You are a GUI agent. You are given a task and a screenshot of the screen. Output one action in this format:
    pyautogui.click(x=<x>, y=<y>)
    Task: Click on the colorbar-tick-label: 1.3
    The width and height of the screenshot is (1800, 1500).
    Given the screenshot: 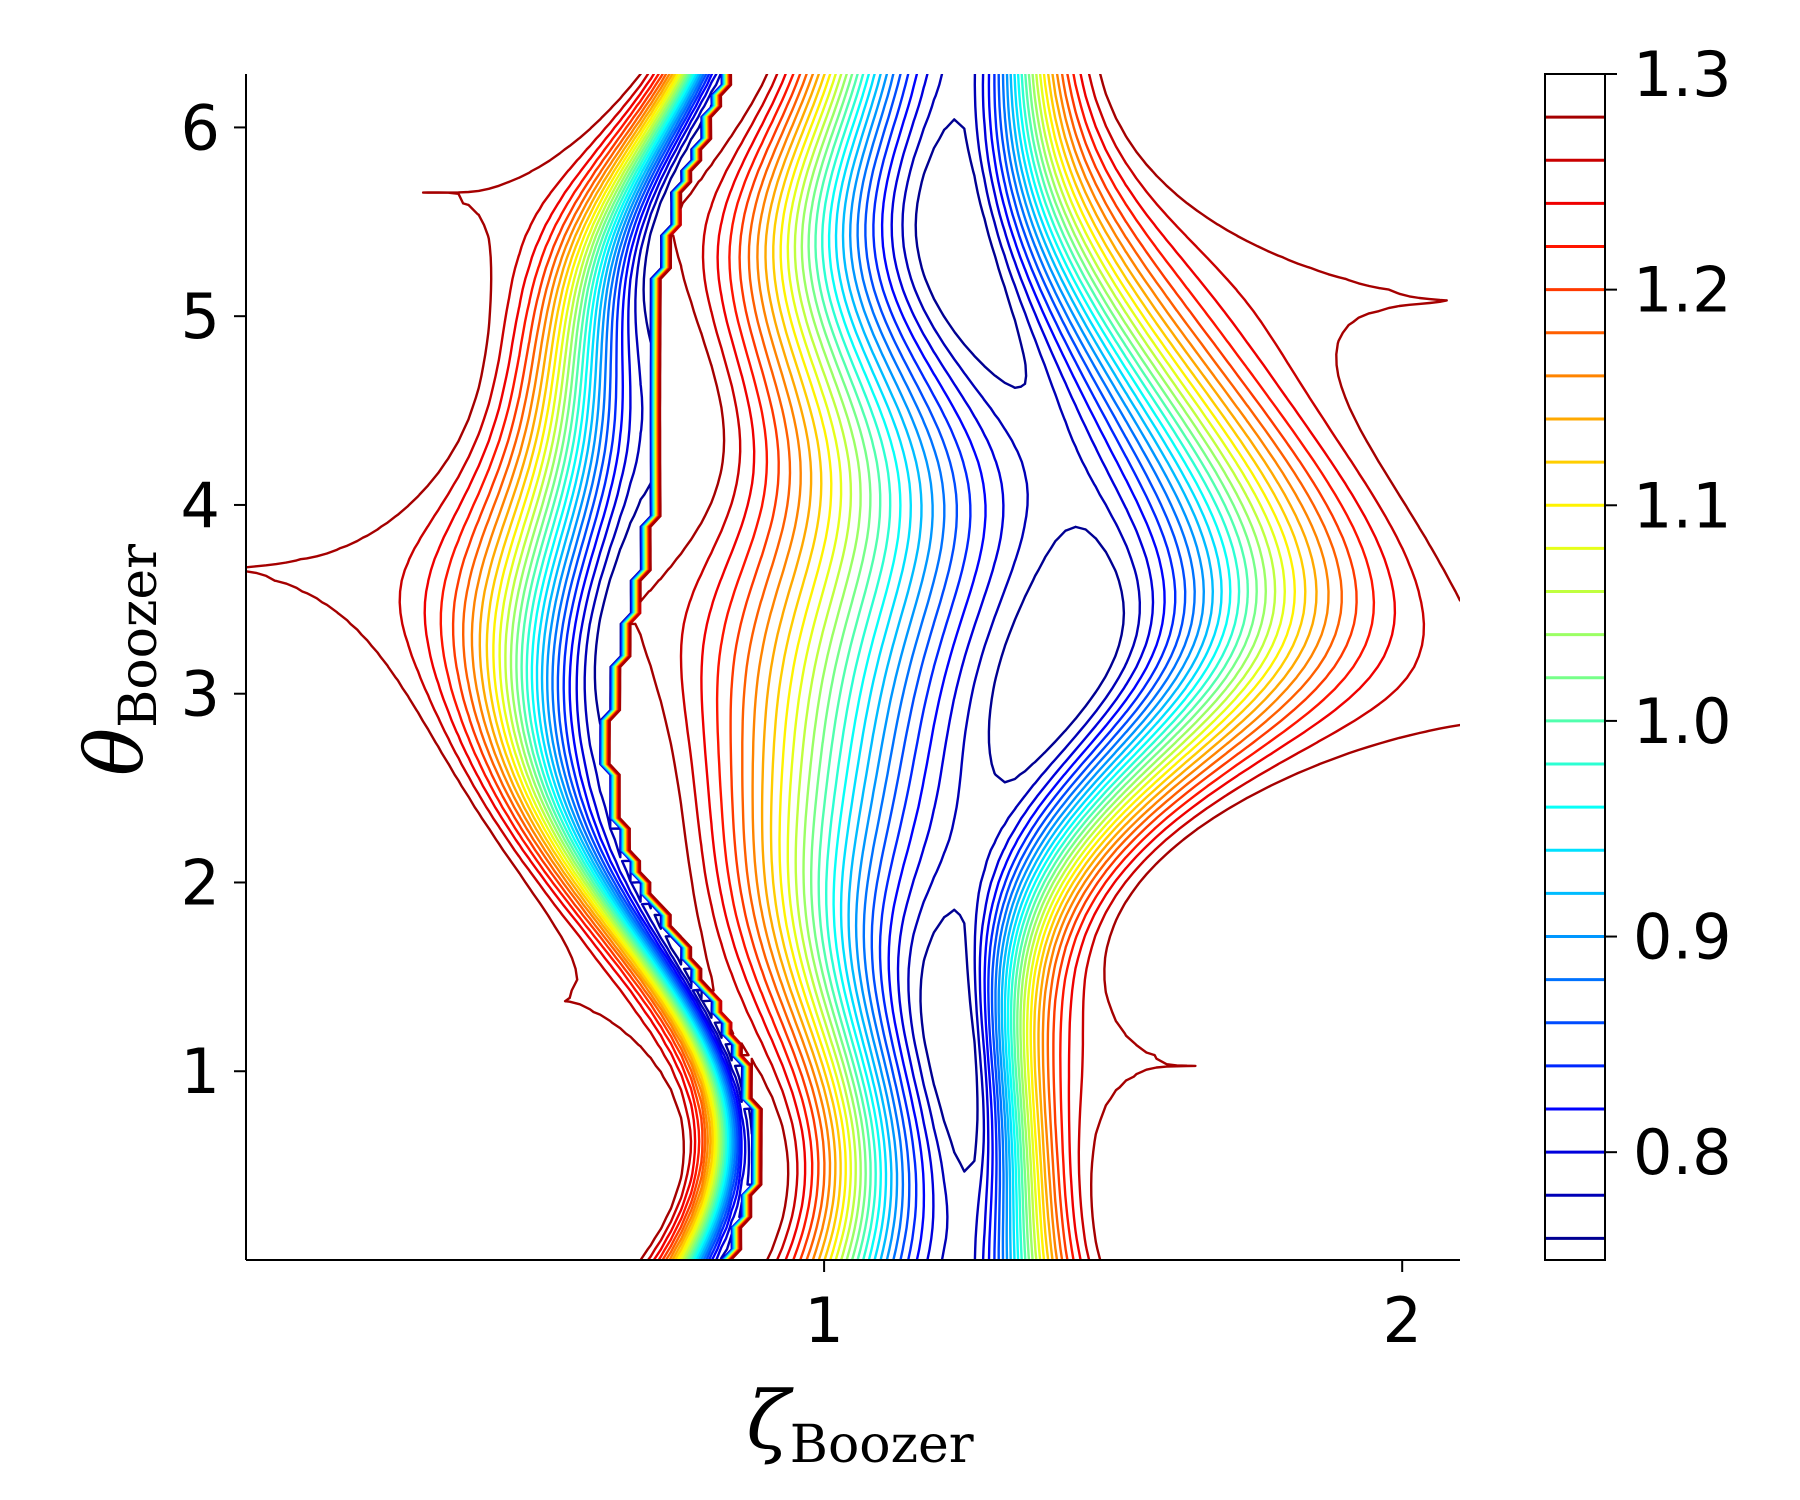 What is the action you would take?
    pyautogui.click(x=1682, y=74)
    